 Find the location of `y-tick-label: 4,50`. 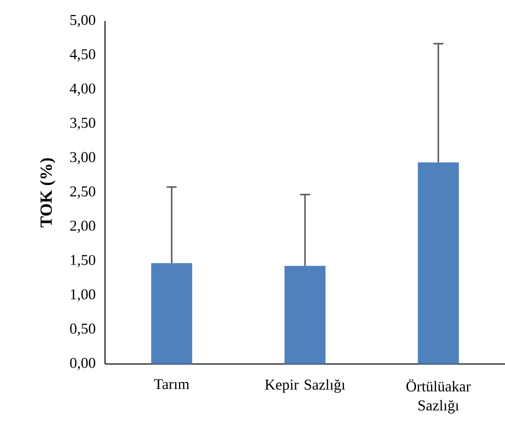

y-tick-label: 4,50 is located at coordinates (83, 55).